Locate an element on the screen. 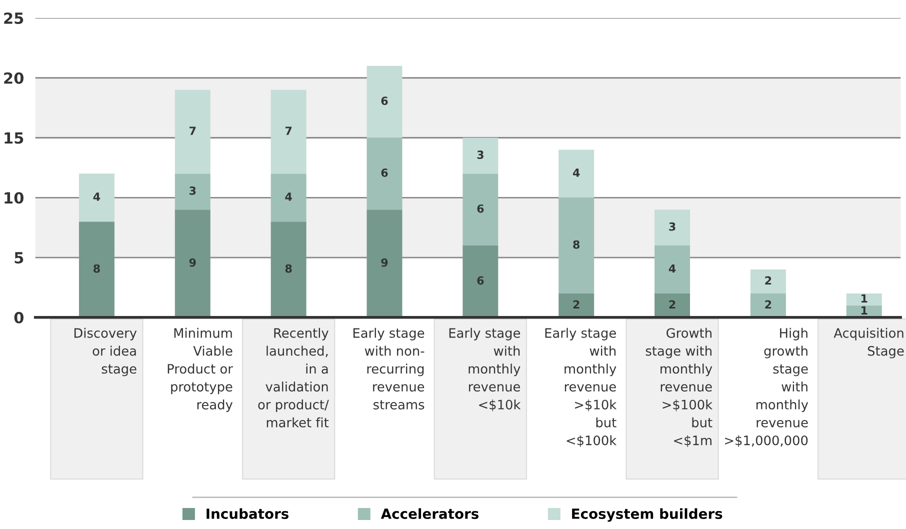 The height and width of the screenshot is (529, 906). x-tick-label: Discovery or idea stage is located at coordinates (105, 352).